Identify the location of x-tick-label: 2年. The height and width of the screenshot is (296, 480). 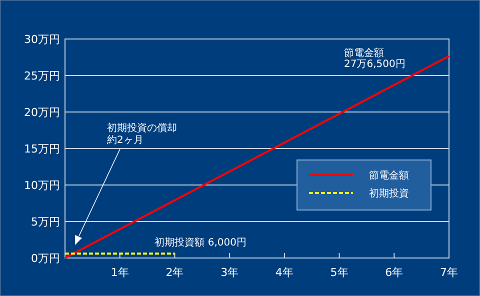
(175, 272).